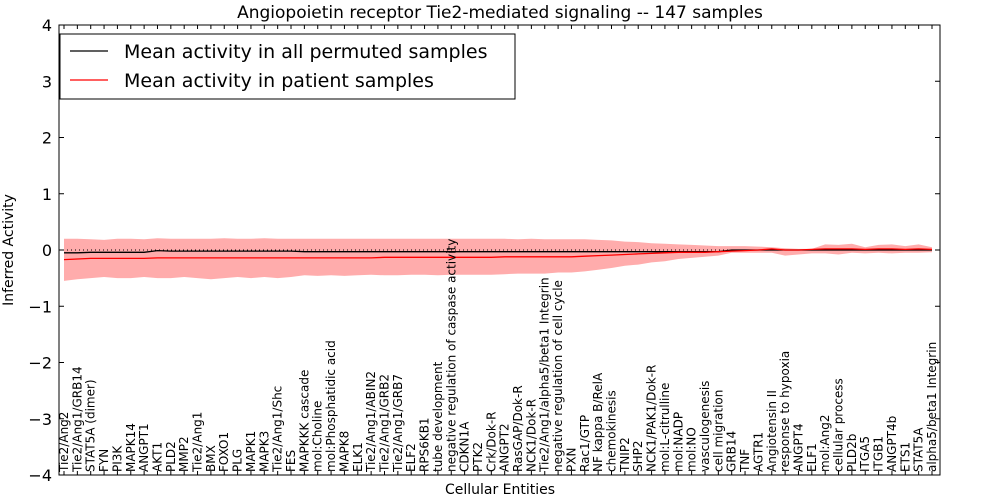 The width and height of the screenshot is (1000, 500). What do you see at coordinates (478, 457) in the screenshot?
I see `x-tick-label: PTK2` at bounding box center [478, 457].